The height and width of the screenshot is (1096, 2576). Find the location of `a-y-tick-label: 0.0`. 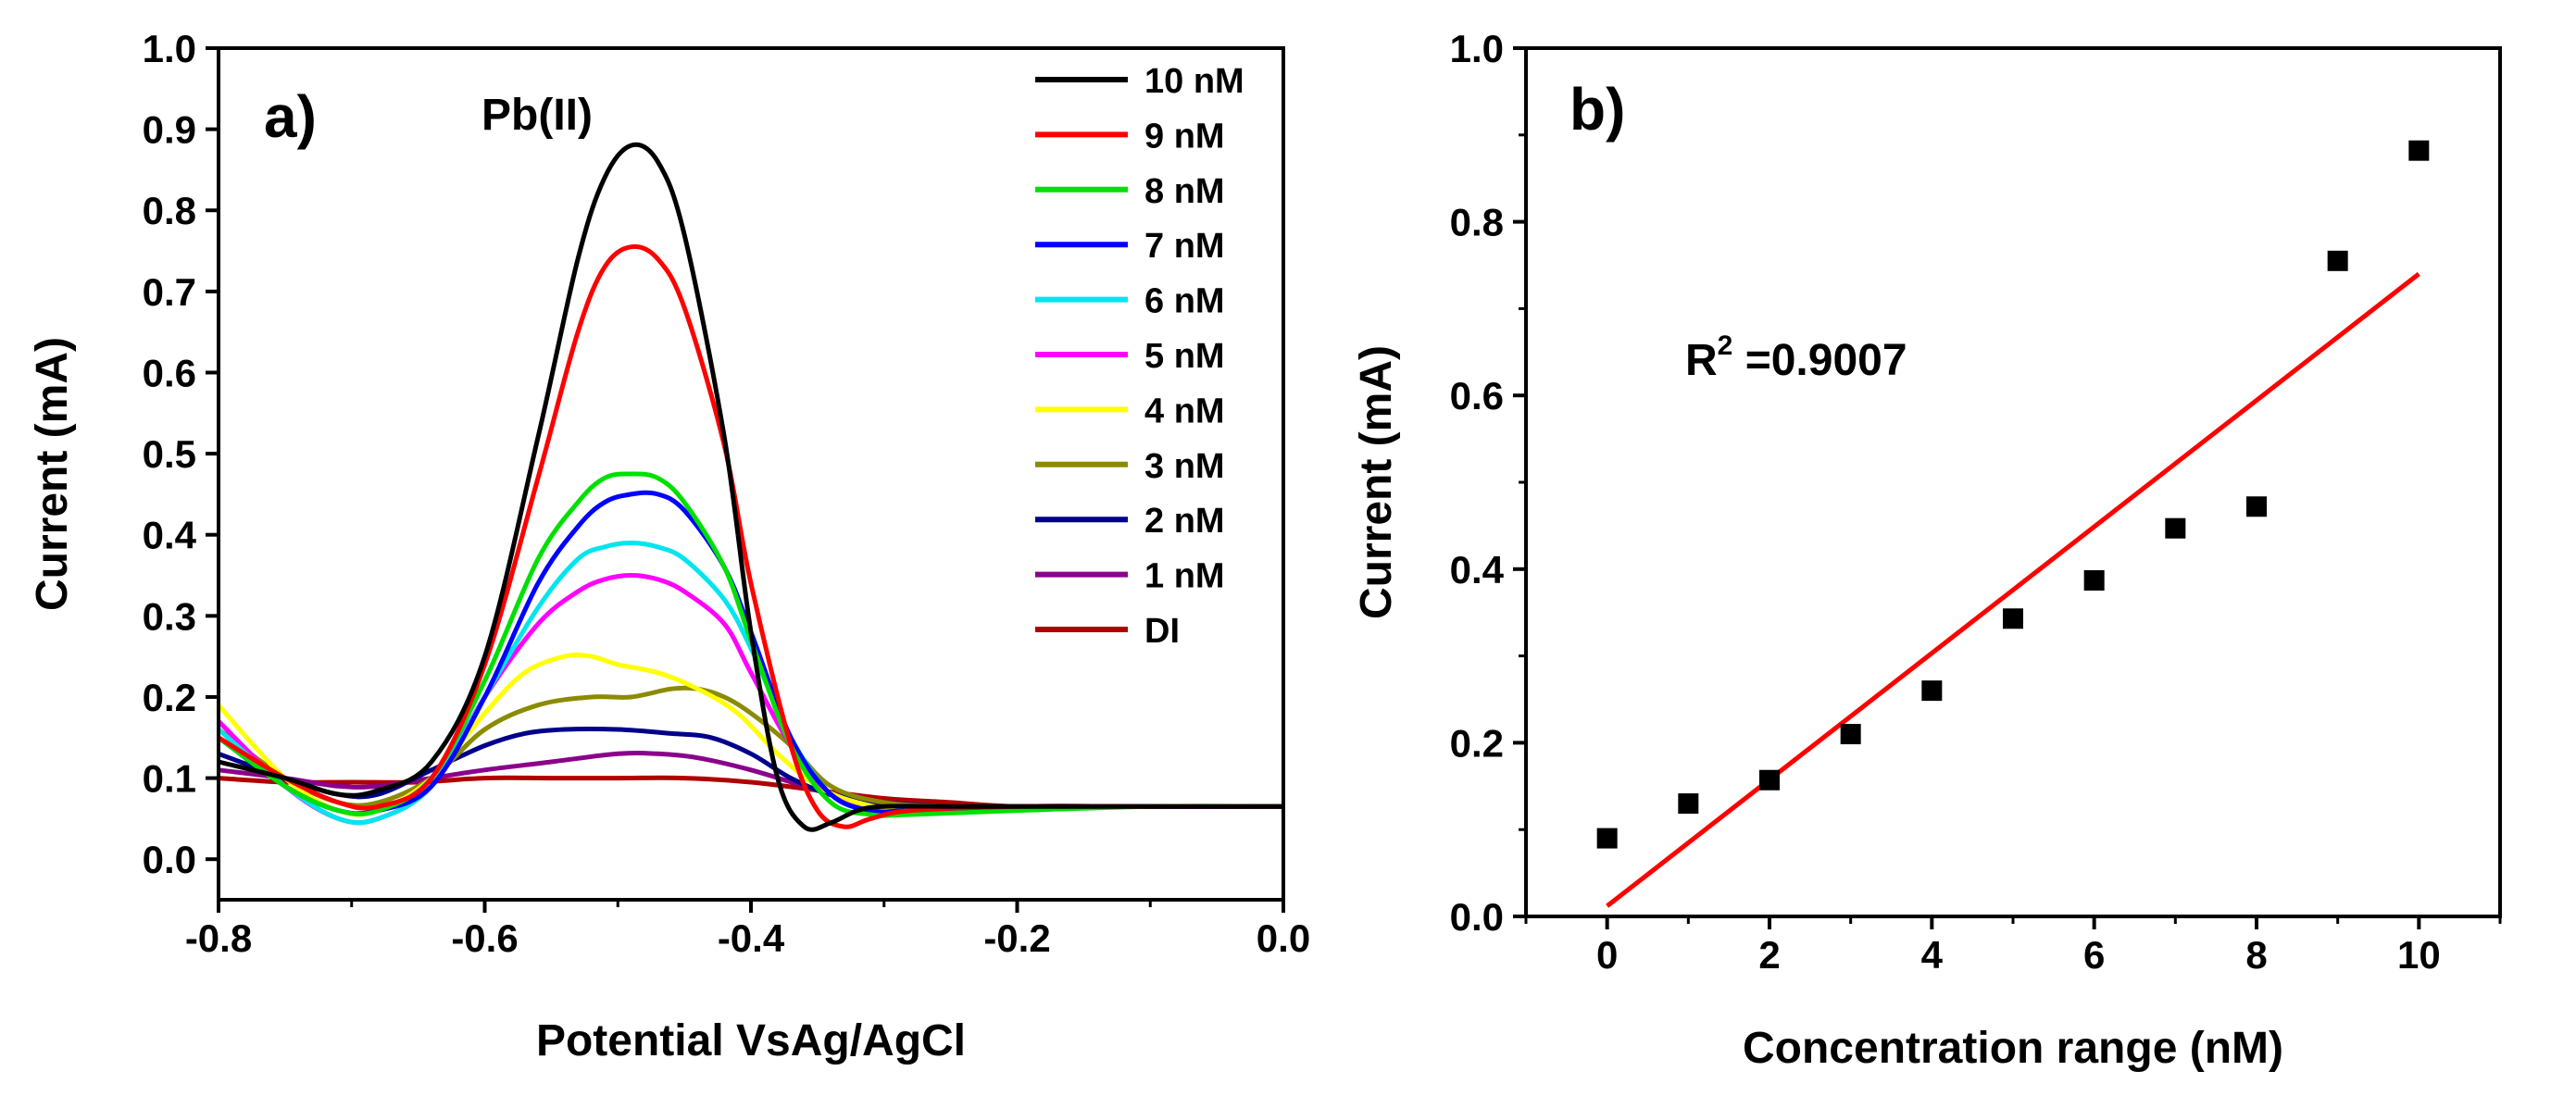

a-y-tick-label: 0.0 is located at coordinates (170, 859).